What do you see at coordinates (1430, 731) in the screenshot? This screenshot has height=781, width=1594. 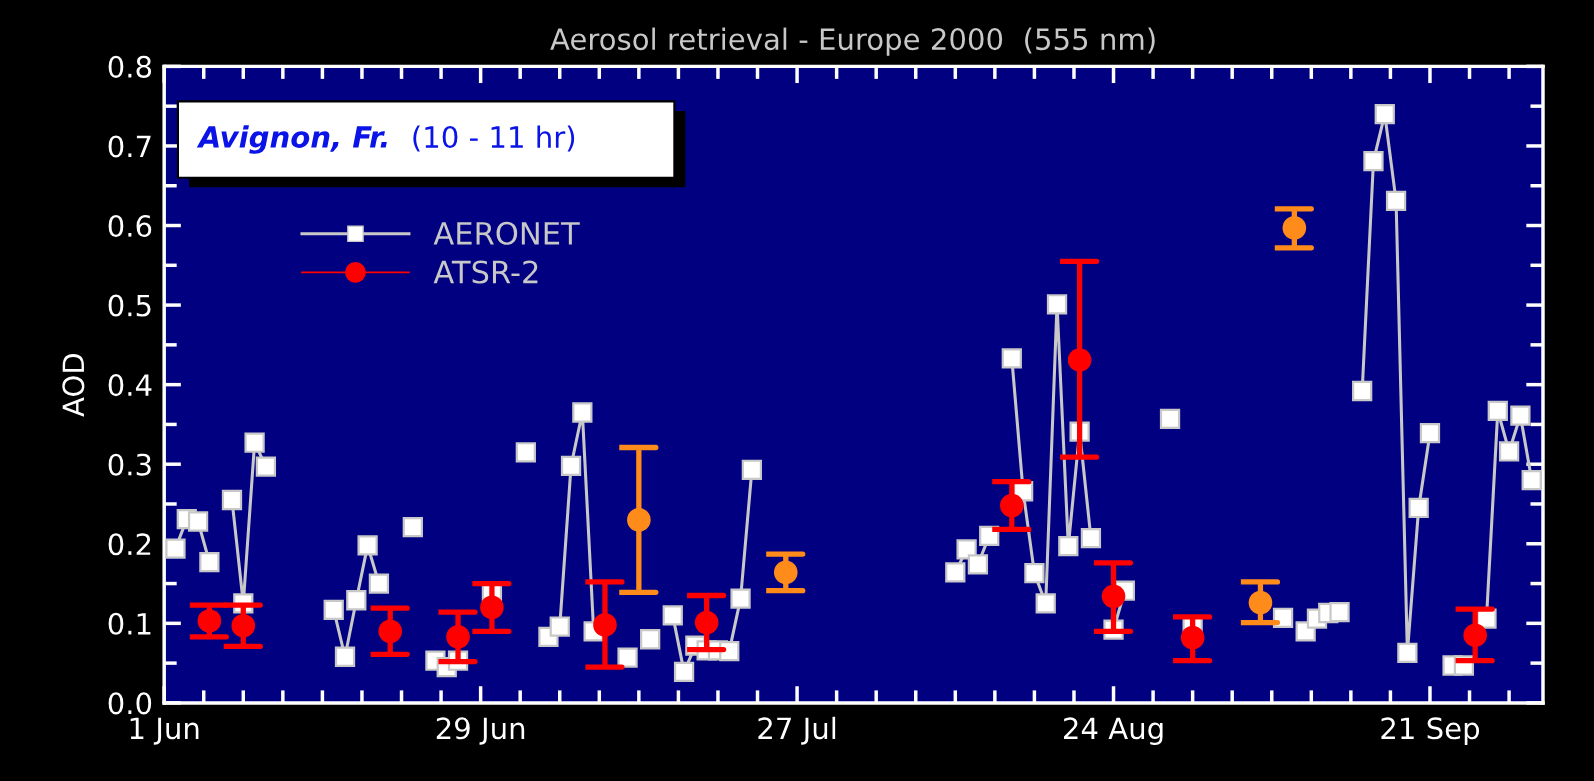 I see `x-tick-label: 21 Sep` at bounding box center [1430, 731].